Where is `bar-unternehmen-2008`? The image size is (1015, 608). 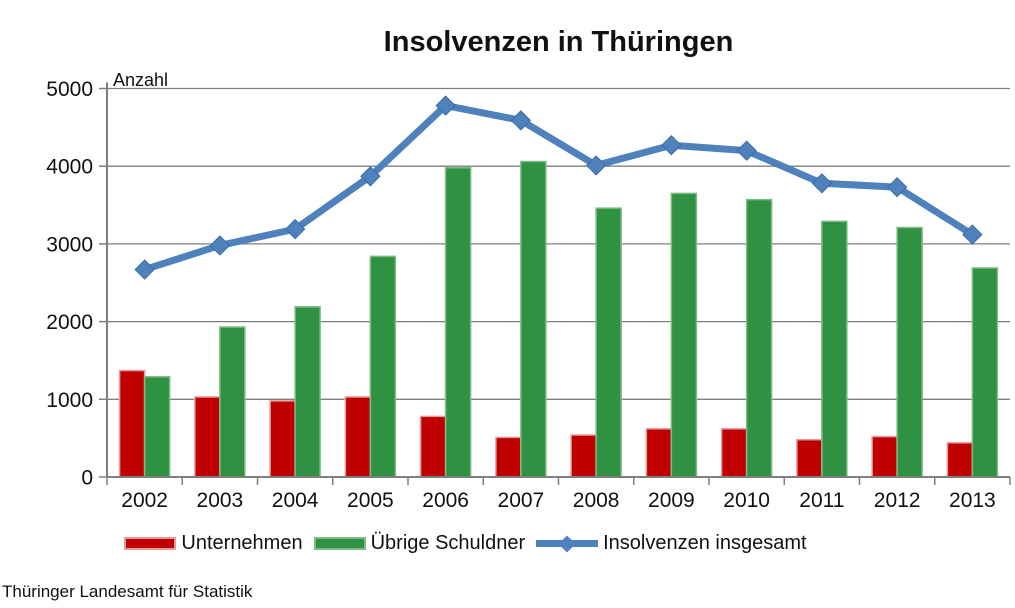 bar-unternehmen-2008 is located at coordinates (583, 456).